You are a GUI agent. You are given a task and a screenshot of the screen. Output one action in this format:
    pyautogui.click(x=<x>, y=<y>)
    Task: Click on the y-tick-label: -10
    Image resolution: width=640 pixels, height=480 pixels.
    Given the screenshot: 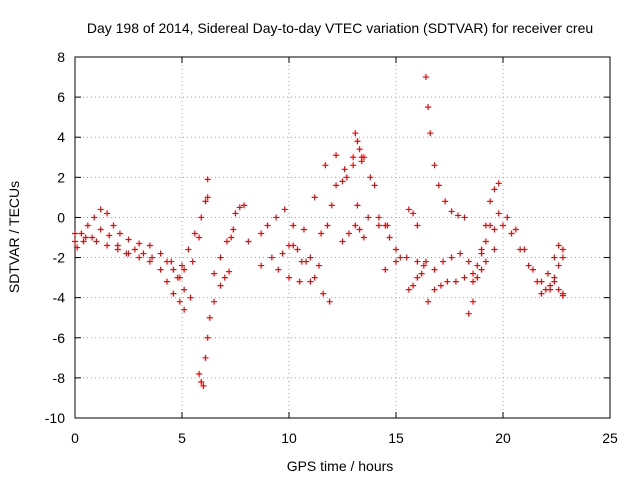 What is the action you would take?
    pyautogui.click(x=55, y=418)
    